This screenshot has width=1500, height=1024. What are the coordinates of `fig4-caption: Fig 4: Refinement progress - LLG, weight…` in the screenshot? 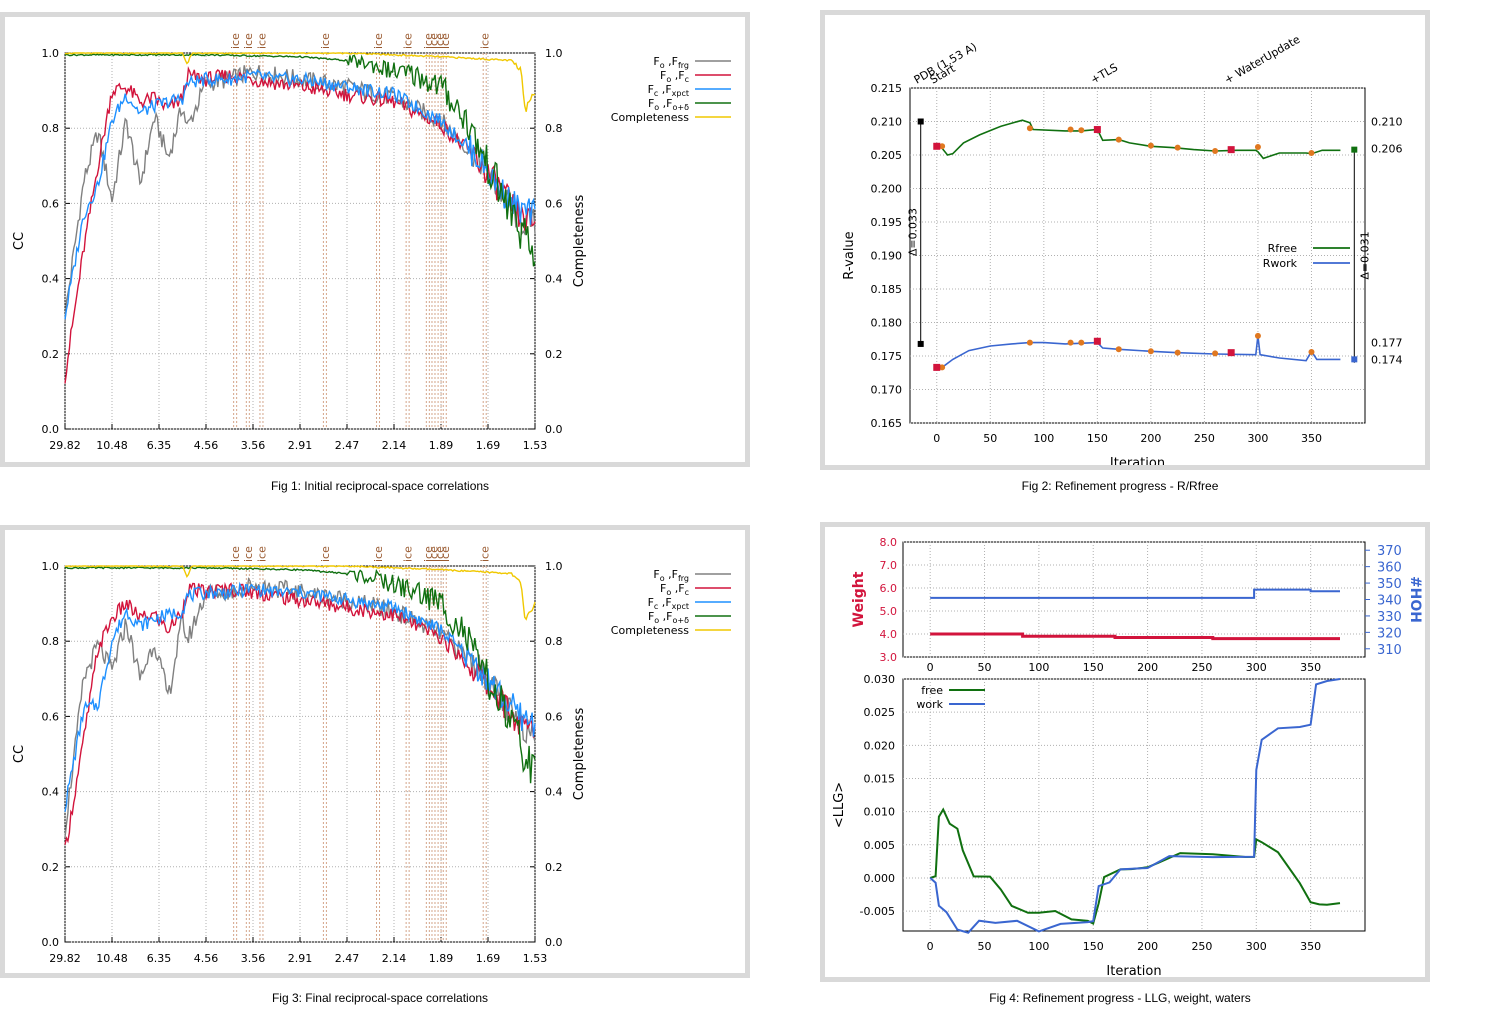 It's located at (1120, 998).